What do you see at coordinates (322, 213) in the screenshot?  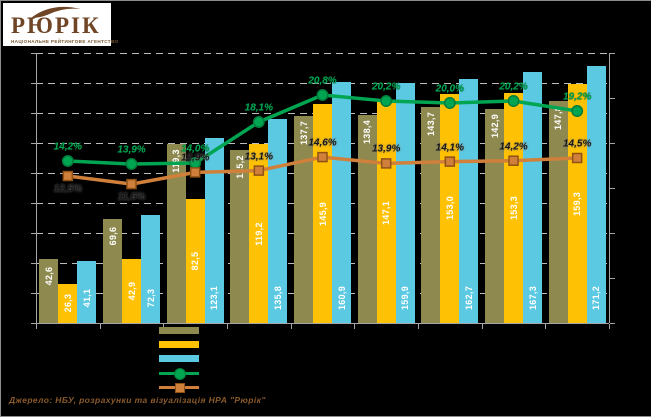 I see `gold-bars-value-label: 145,9` at bounding box center [322, 213].